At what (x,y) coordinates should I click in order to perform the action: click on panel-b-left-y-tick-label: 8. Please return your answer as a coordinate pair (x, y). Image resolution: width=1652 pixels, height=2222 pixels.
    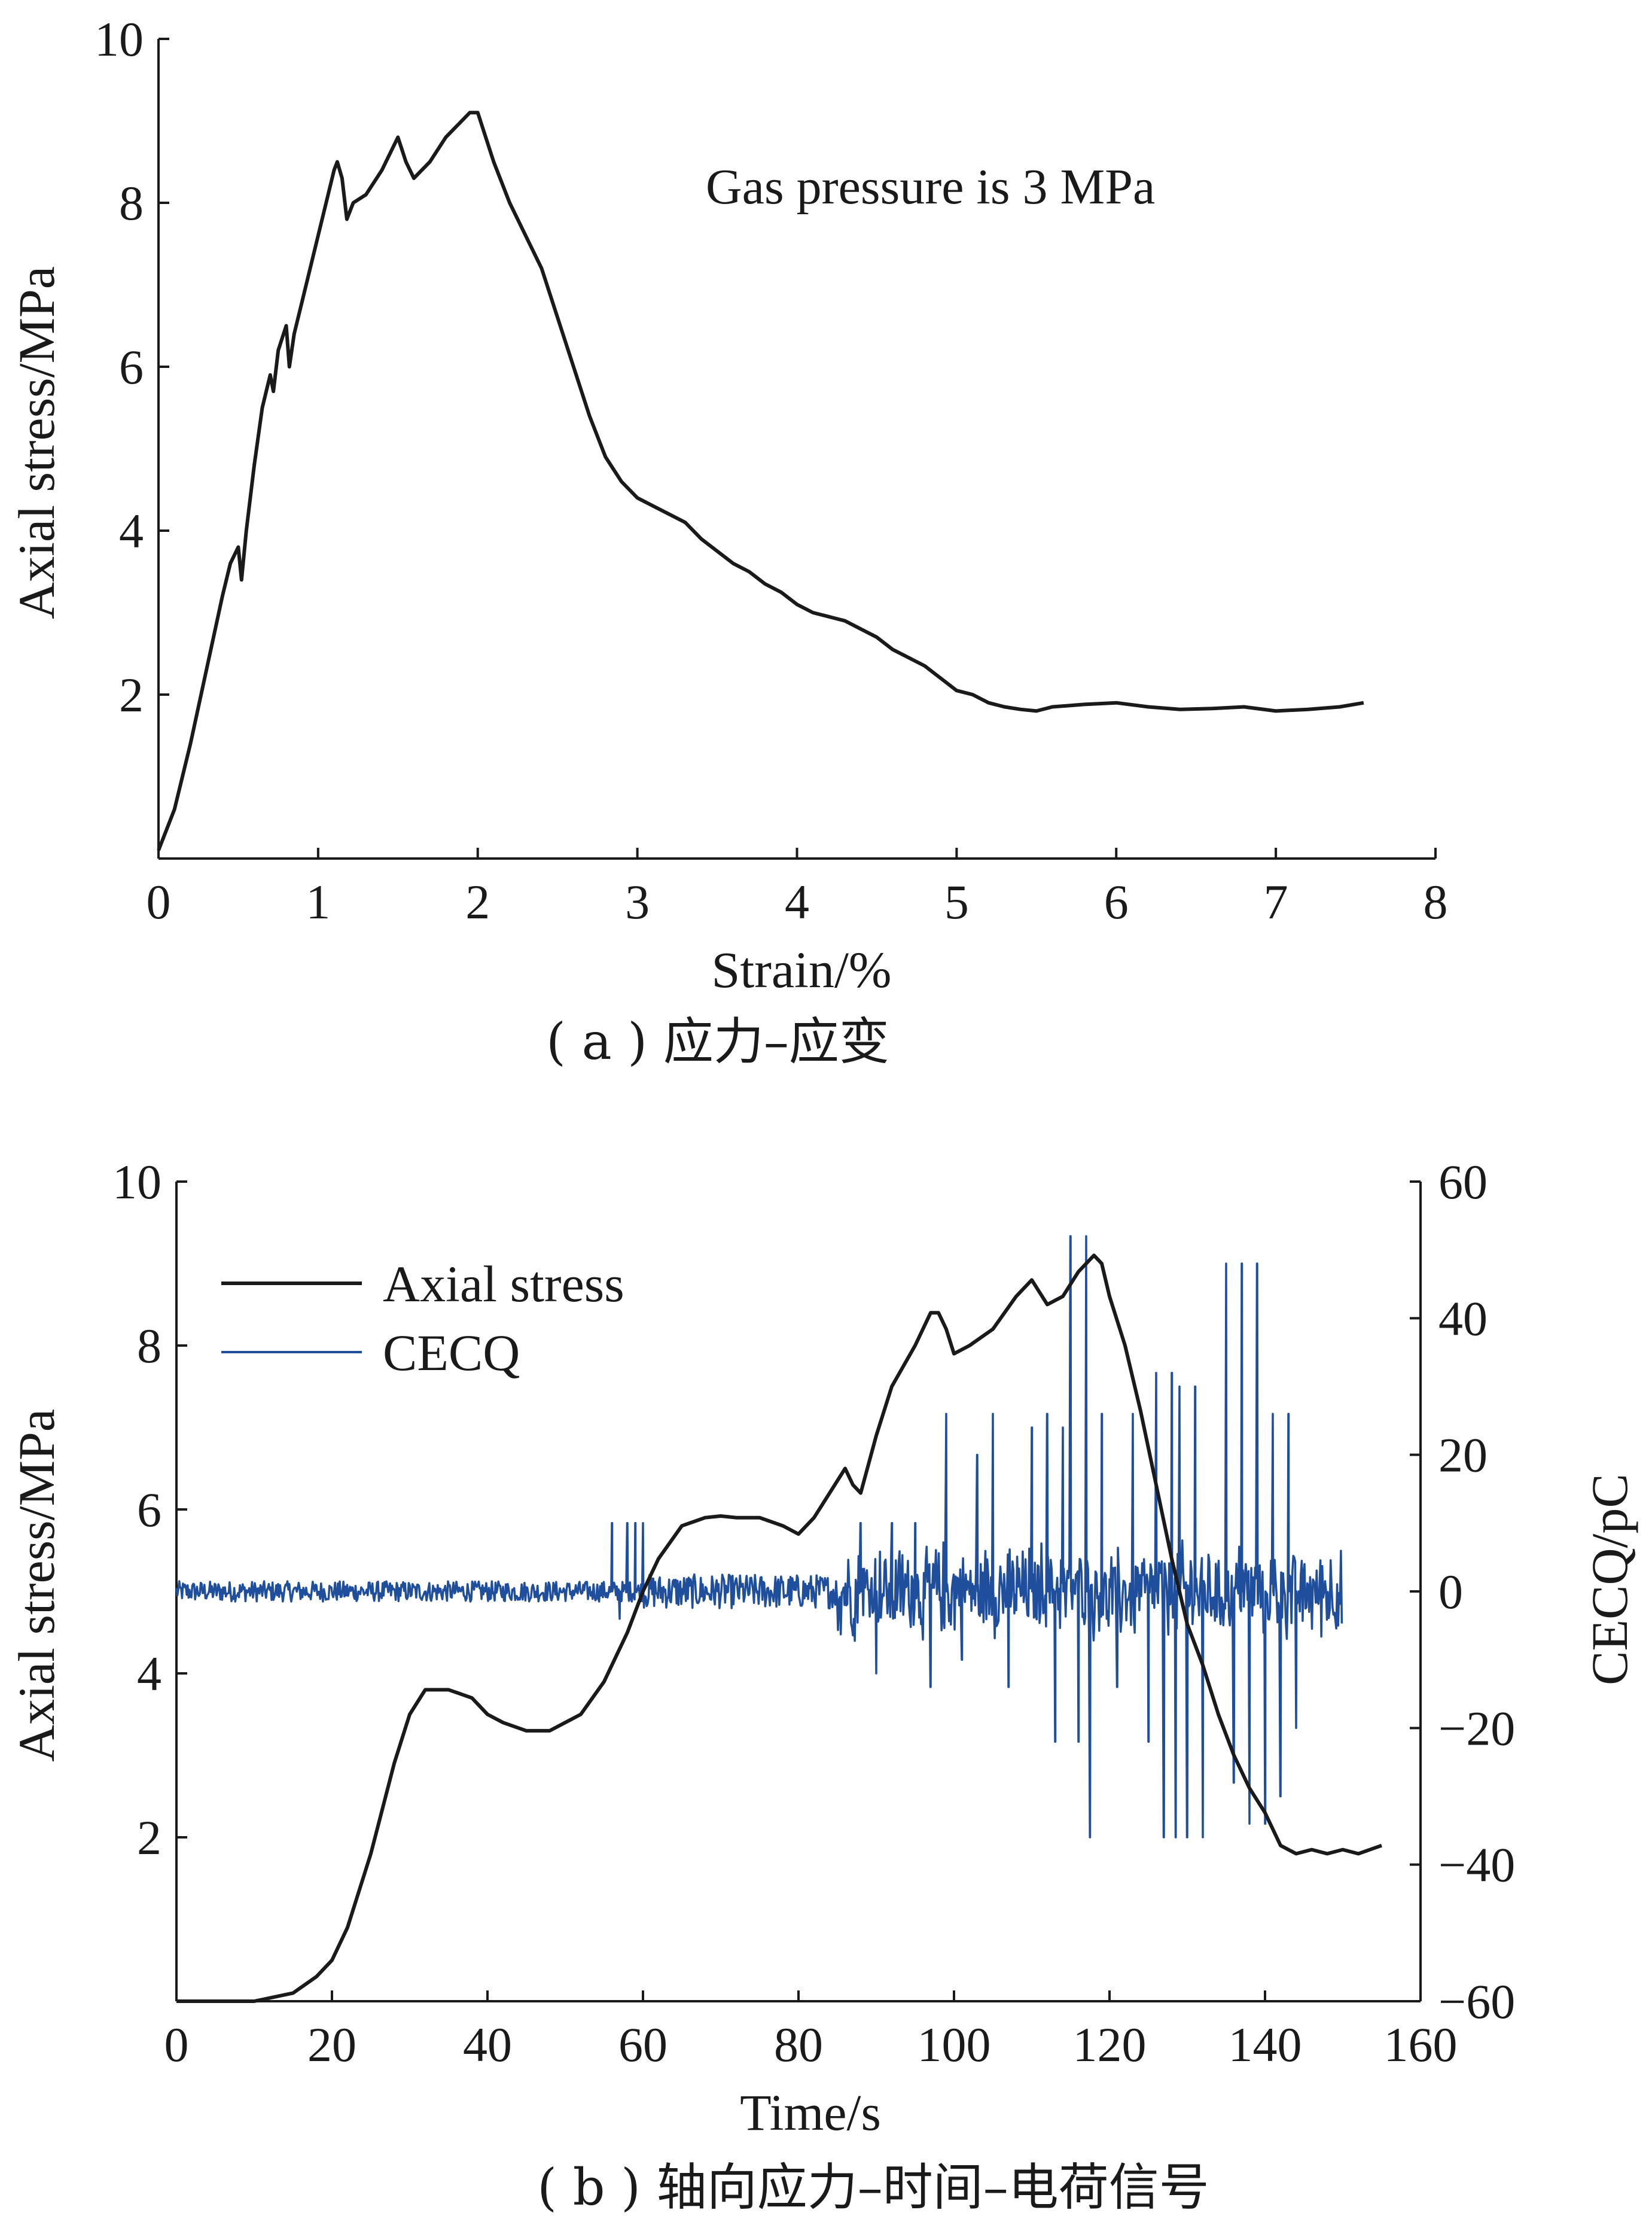
    Looking at the image, I should click on (149, 1346).